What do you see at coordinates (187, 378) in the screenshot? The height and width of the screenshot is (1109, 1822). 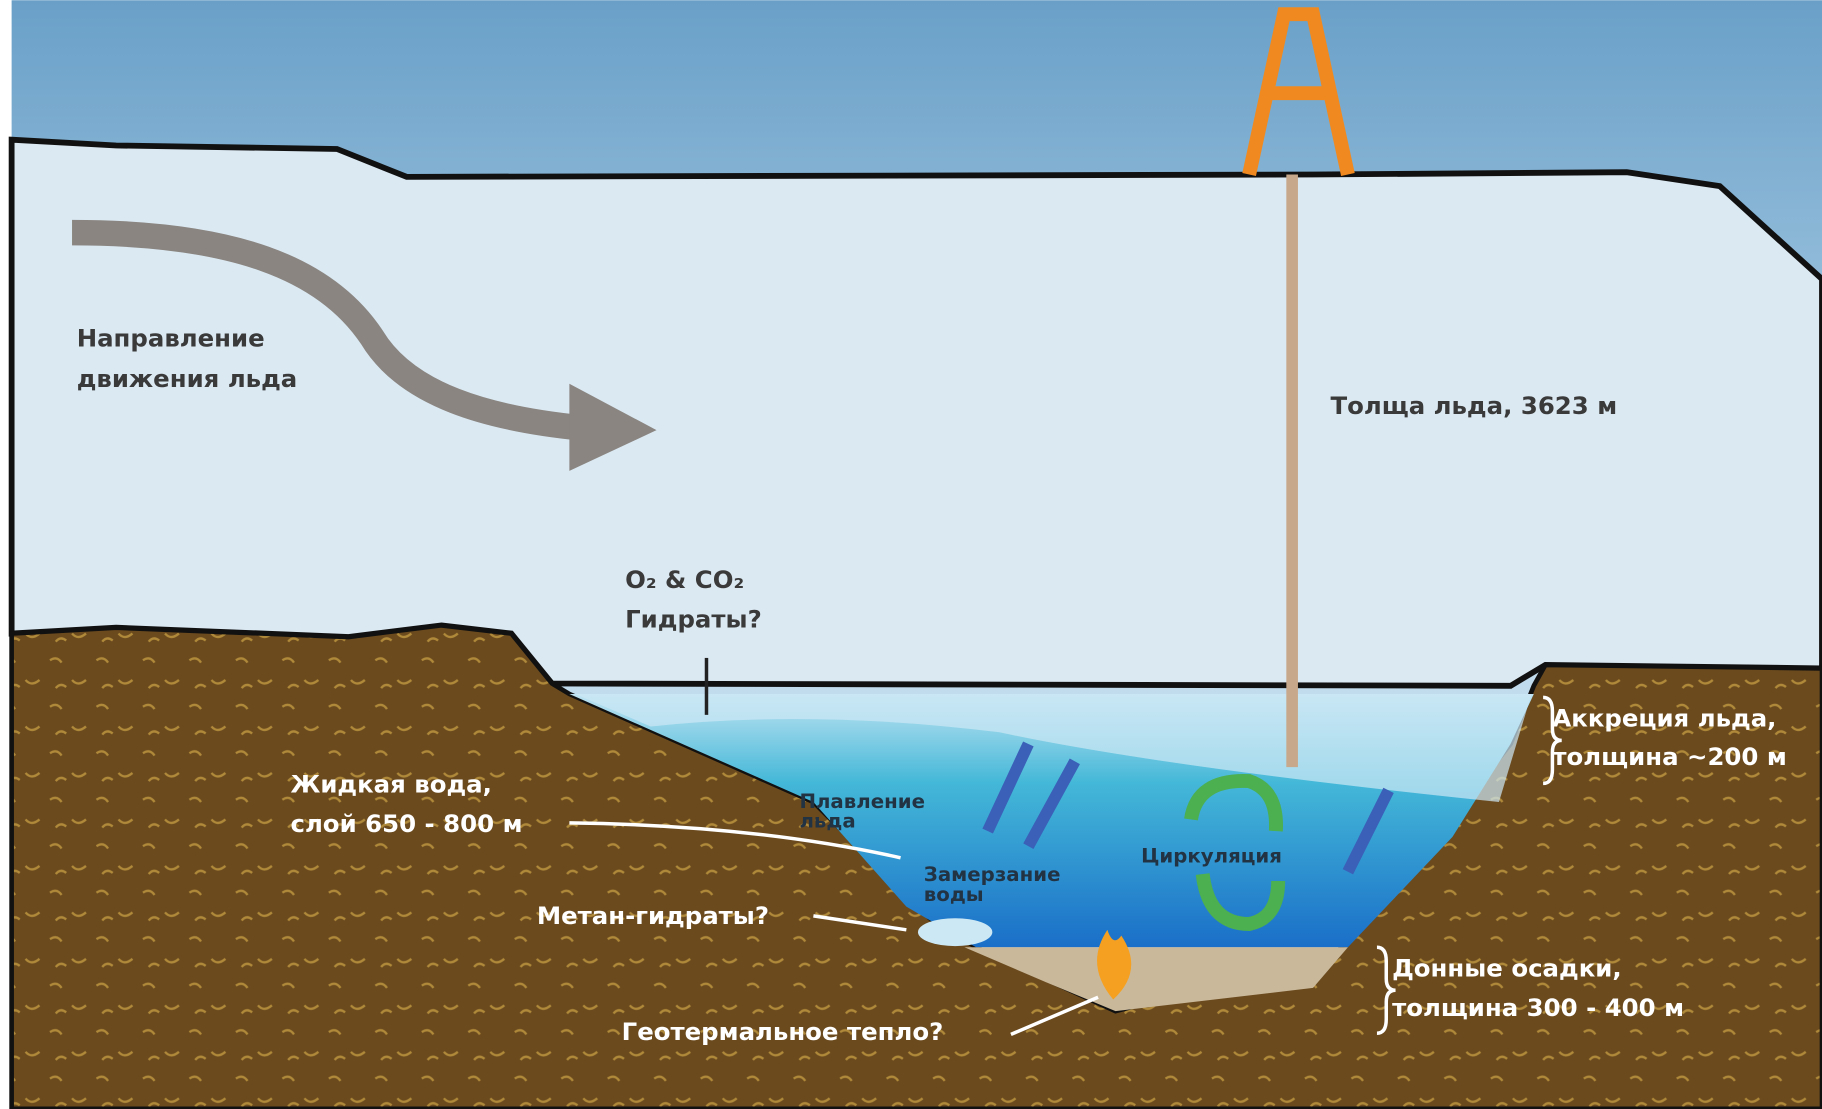 I see `label: движения льда` at bounding box center [187, 378].